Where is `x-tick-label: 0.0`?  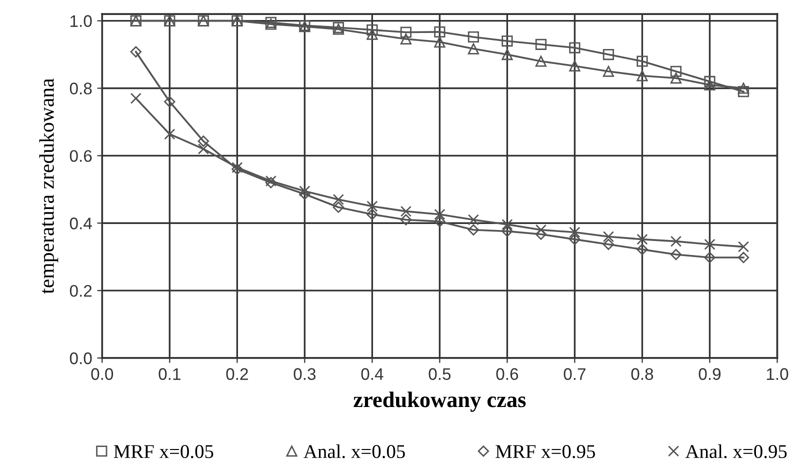
x-tick-label: 0.0 is located at coordinates (102, 374).